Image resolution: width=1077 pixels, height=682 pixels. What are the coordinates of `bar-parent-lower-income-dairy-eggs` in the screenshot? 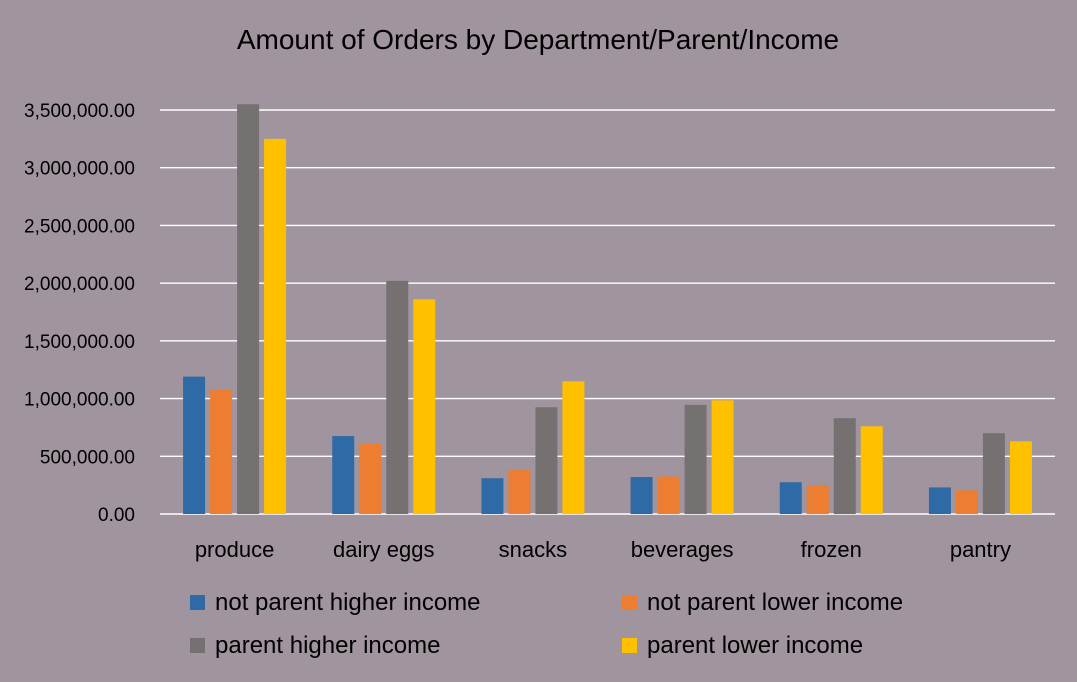 It's located at (424, 406).